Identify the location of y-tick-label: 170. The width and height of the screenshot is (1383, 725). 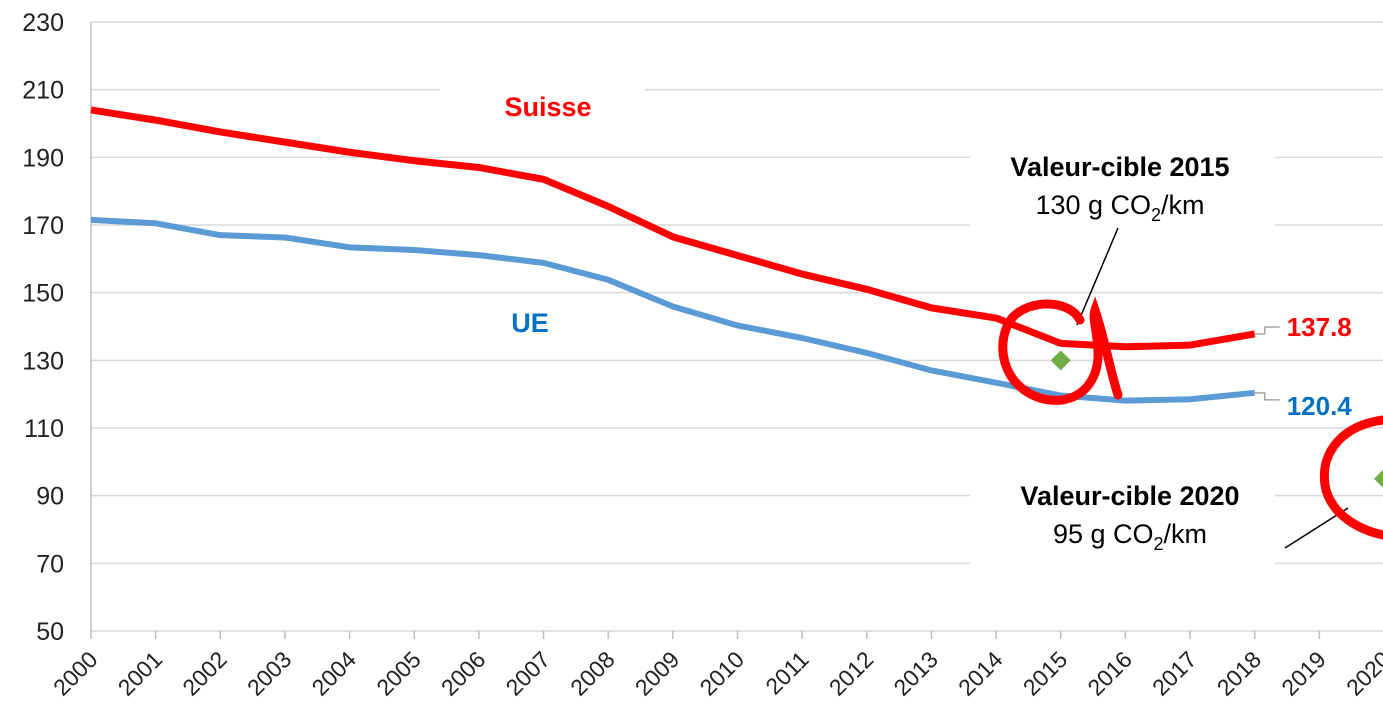
(43, 226).